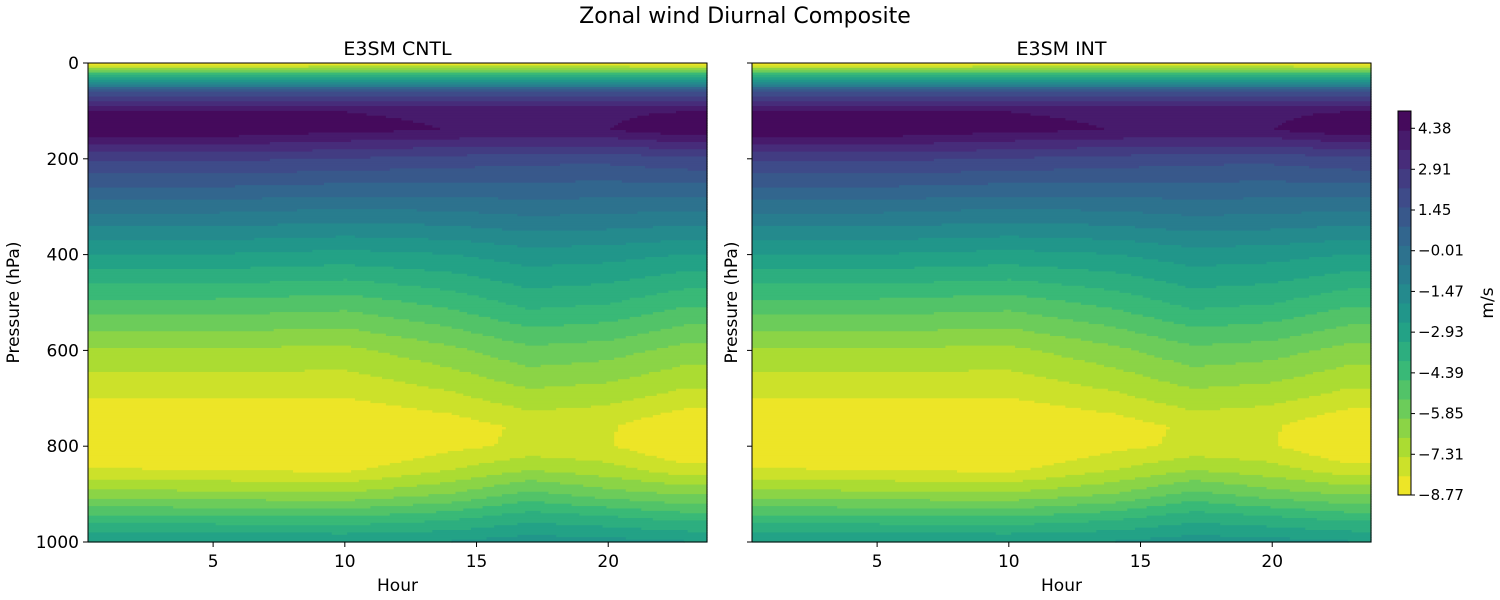 The image size is (1500, 600). Describe the element at coordinates (877, 562) in the screenshot. I see `x-tick-label: 5` at that location.